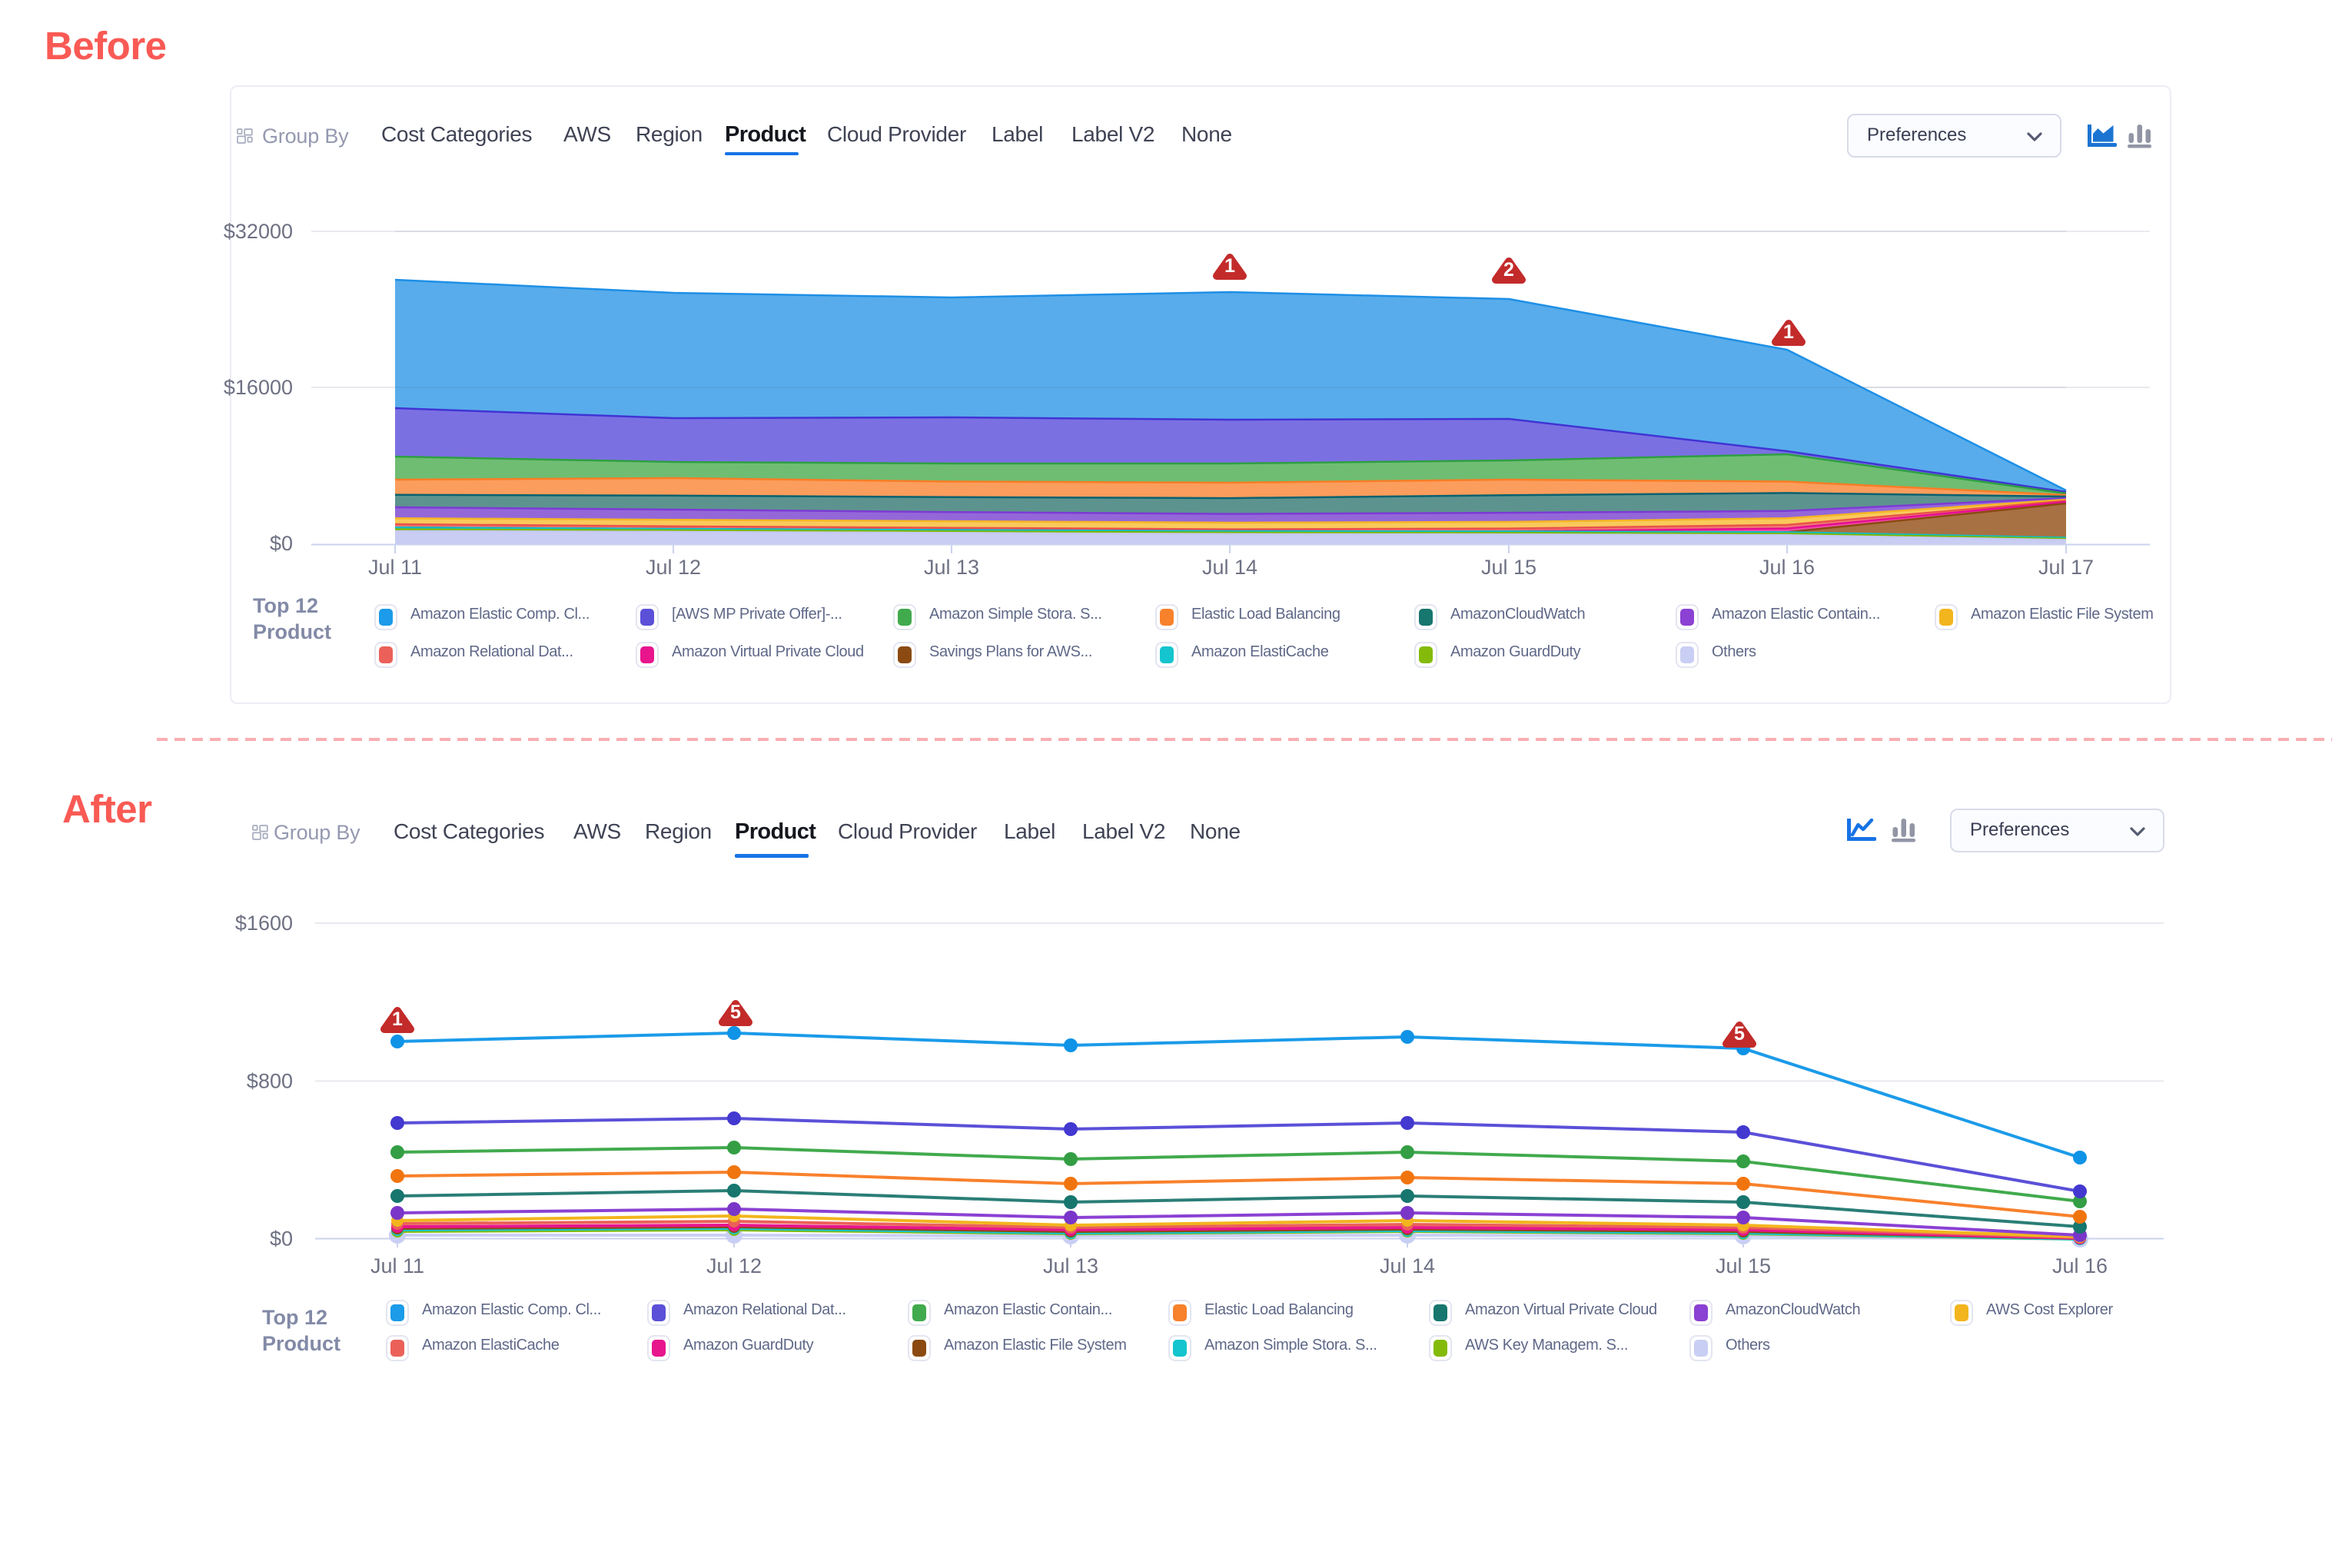 This screenshot has width=2352, height=1568. I want to click on svg-text: $1600, so click(264, 923).